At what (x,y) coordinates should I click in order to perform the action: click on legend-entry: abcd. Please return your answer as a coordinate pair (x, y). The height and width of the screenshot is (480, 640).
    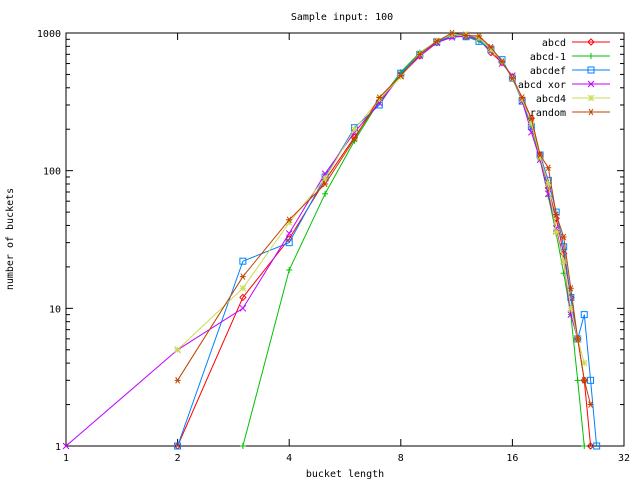
    Looking at the image, I should click on (576, 43).